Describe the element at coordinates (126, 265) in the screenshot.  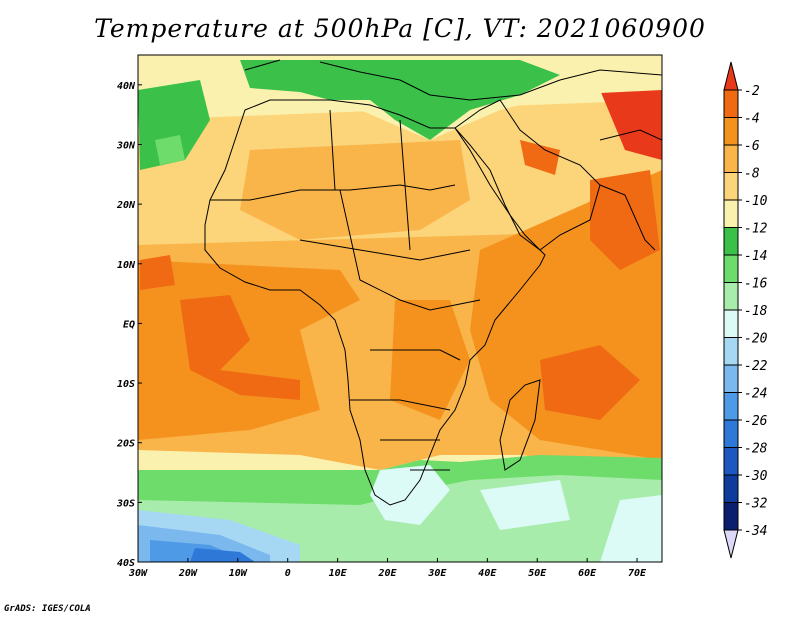
I see `y-tick-label: 10N` at that location.